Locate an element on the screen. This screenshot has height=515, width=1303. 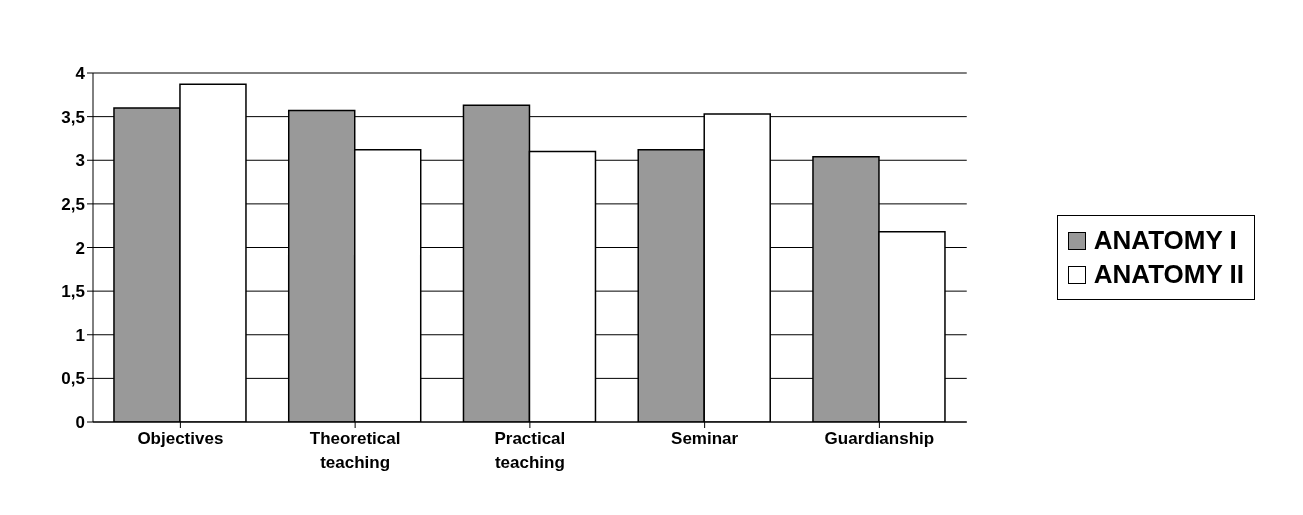
x-tick-label: Theoretical teaching is located at coordinates (355, 450).